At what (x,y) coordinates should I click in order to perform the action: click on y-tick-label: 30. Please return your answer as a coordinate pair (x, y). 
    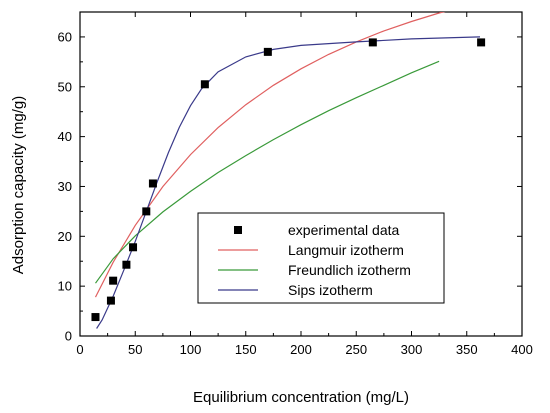
    Looking at the image, I should click on (65, 186).